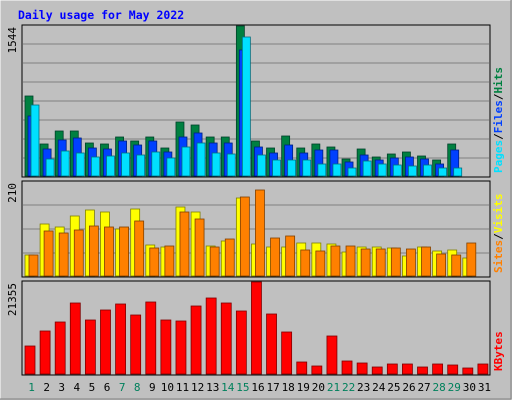 The height and width of the screenshot is (405, 512). Describe the element at coordinates (77, 387) in the screenshot. I see `day-label: 4` at that location.